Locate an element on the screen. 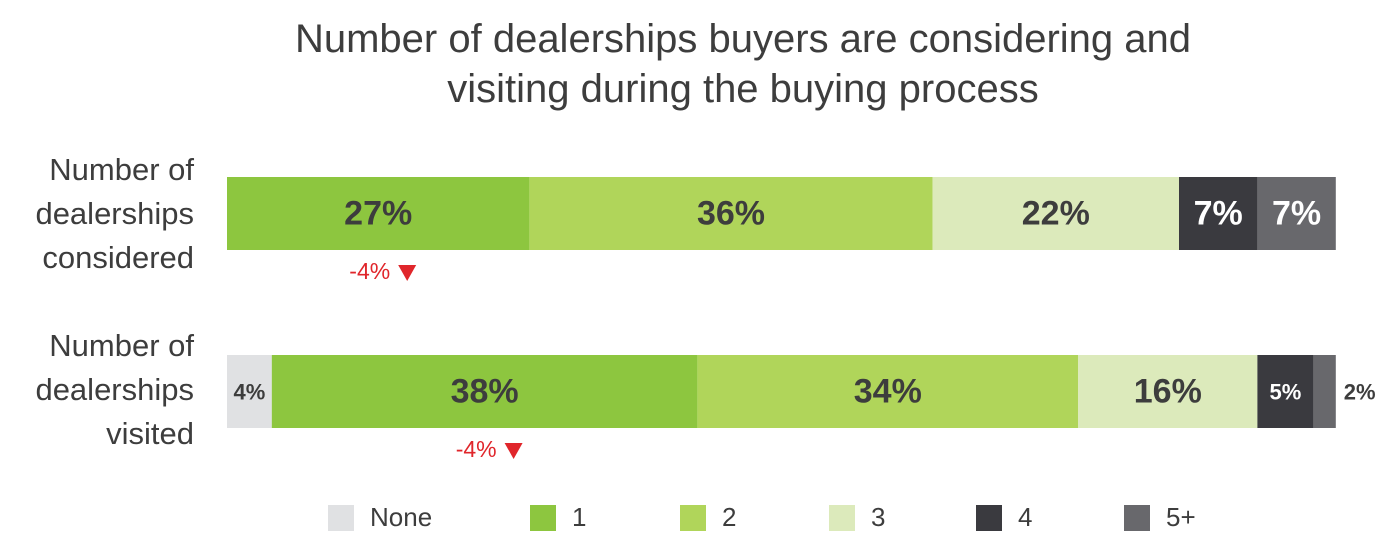  legend-label: 4 is located at coordinates (1025, 517).